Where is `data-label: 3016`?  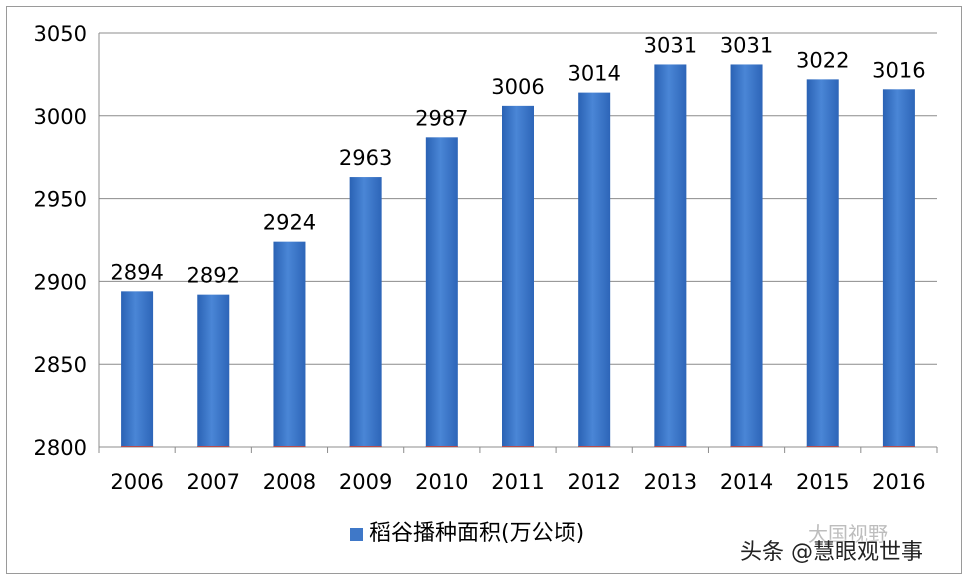 data-label: 3016 is located at coordinates (898, 70).